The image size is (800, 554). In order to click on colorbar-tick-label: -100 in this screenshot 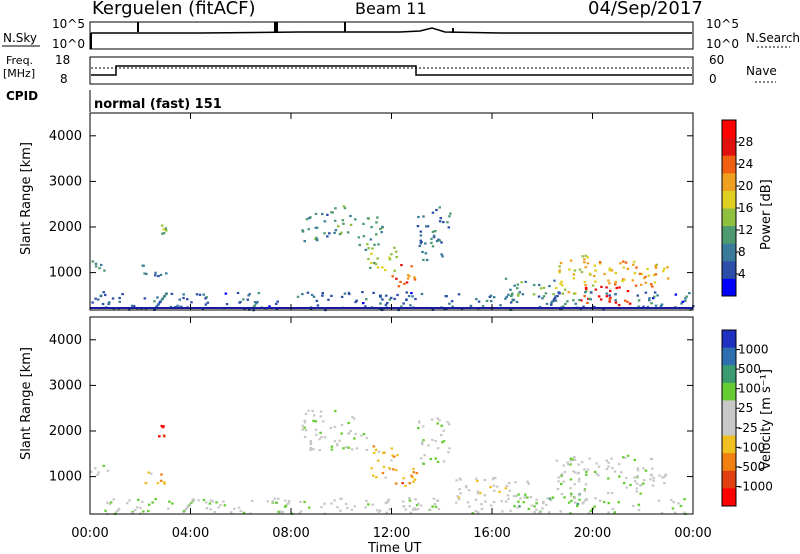, I will do `click(751, 447)`.